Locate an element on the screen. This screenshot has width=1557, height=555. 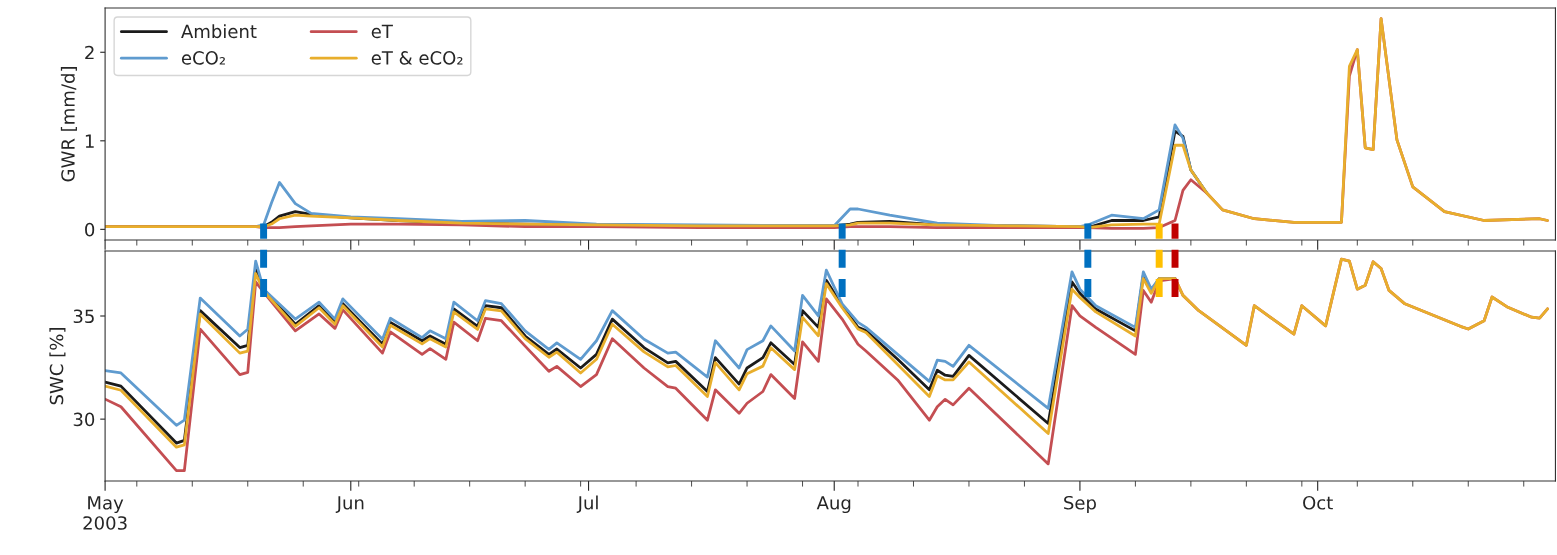
legend-label: eT & eCO₂ is located at coordinates (417, 58).